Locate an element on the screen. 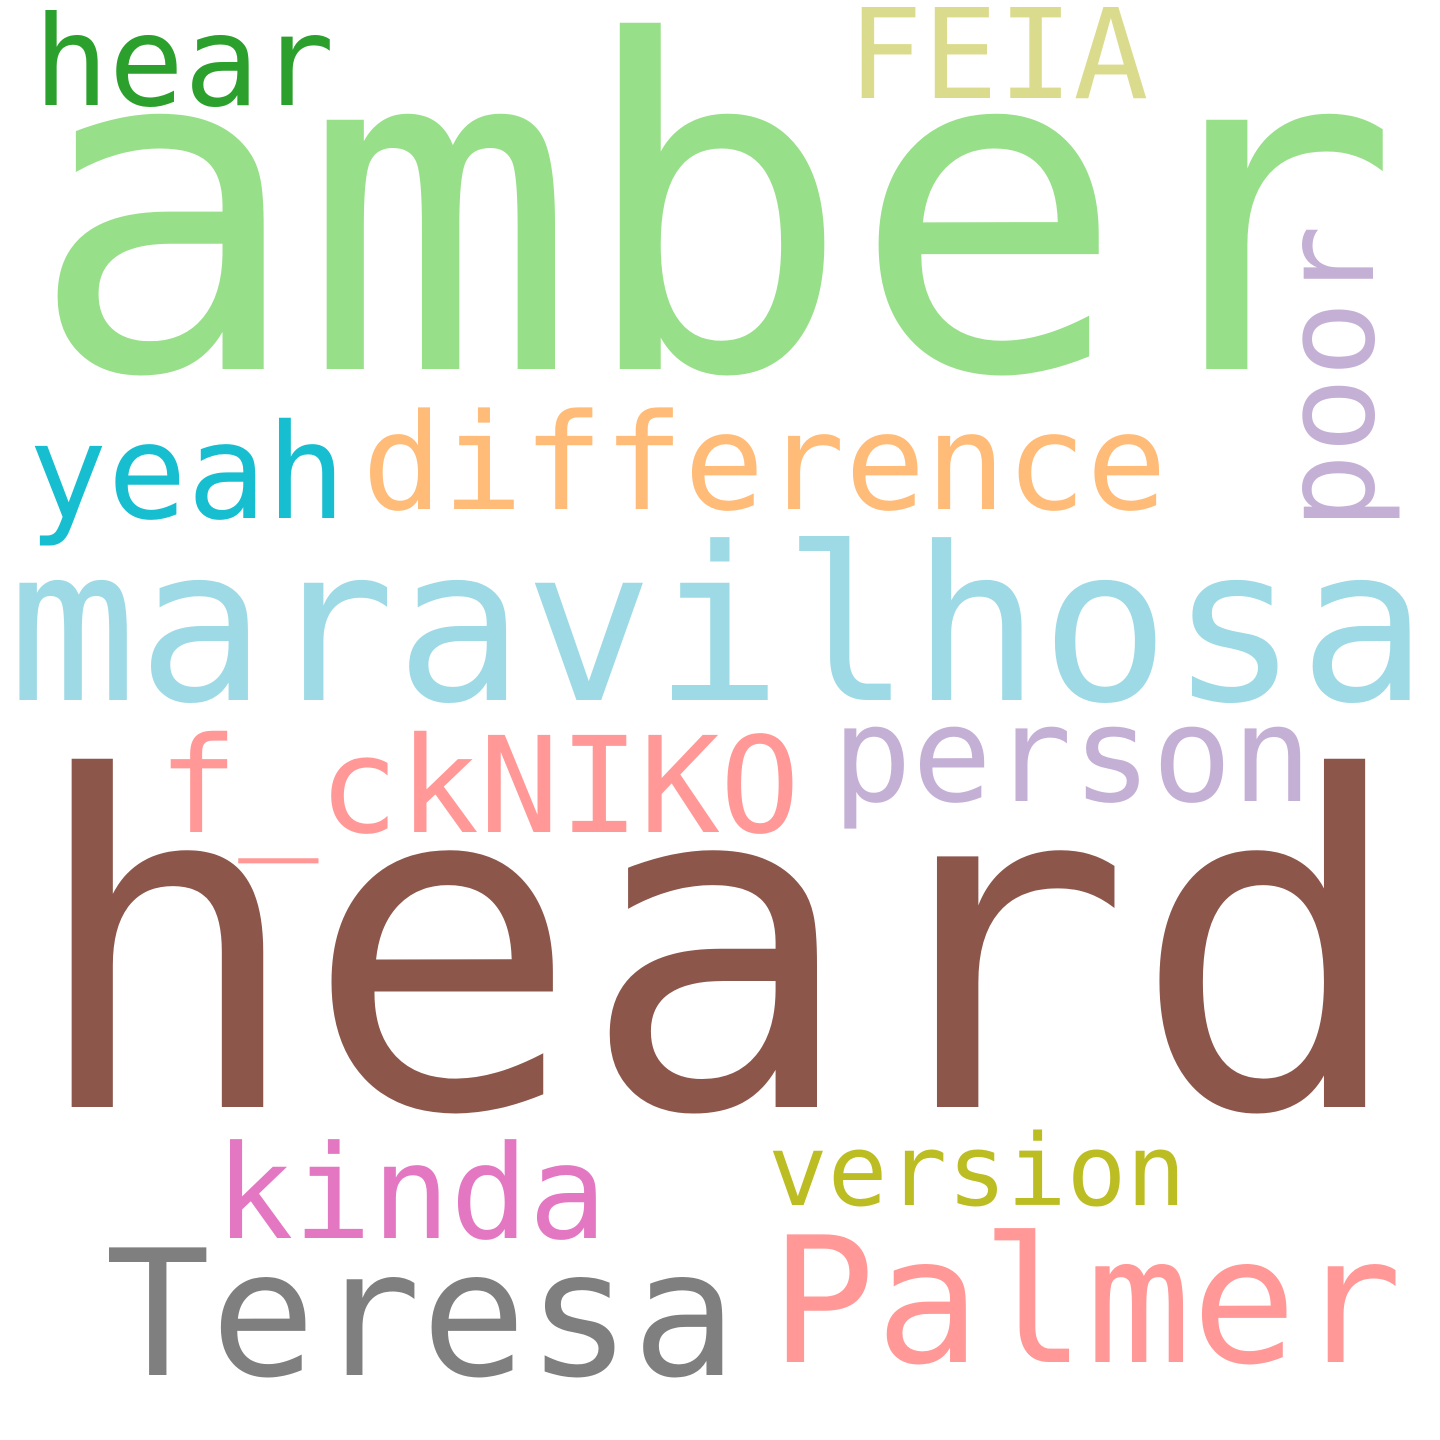 Image resolution: width=1440 pixels, height=1440 pixels. word-difference: difference is located at coordinates (764, 463).